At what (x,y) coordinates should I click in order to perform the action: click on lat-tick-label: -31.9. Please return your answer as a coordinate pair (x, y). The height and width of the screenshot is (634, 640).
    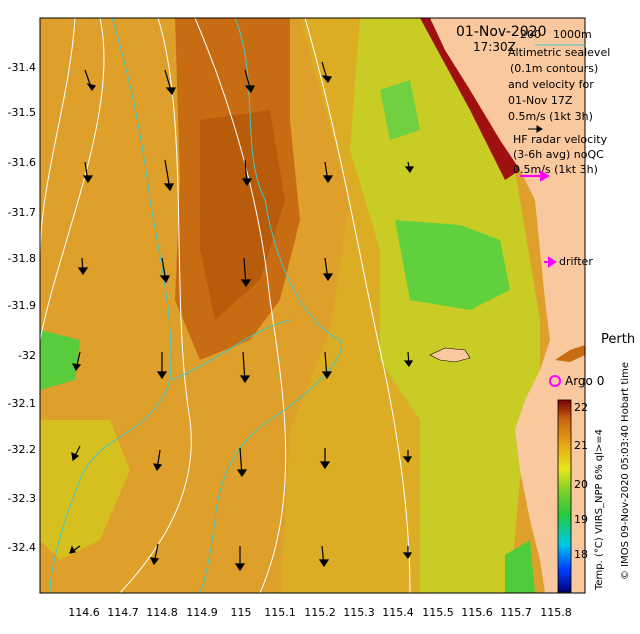
    Looking at the image, I should click on (22, 305).